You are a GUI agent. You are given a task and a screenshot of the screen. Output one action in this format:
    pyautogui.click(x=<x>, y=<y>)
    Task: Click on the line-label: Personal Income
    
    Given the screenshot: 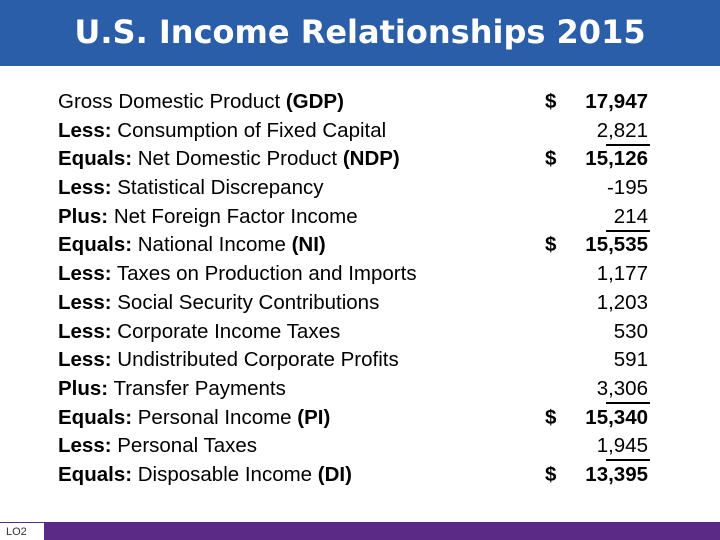 What is the action you would take?
    pyautogui.click(x=215, y=417)
    